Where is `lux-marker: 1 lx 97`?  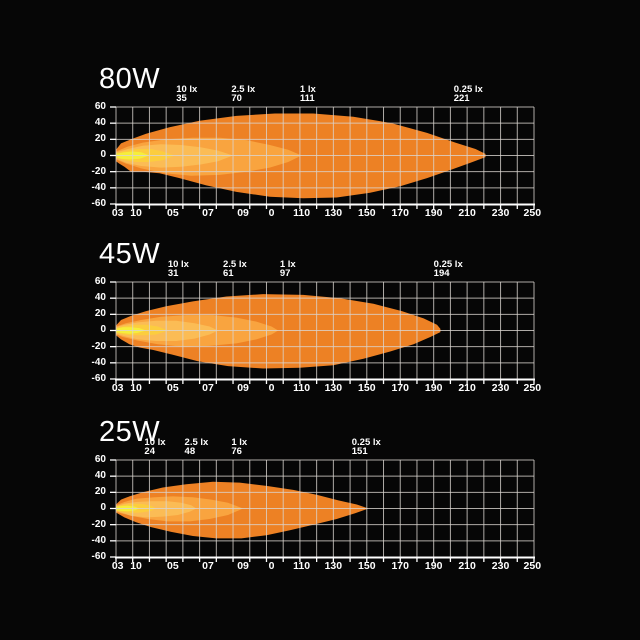 lux-marker: 1 lx 97 is located at coordinates (287, 269).